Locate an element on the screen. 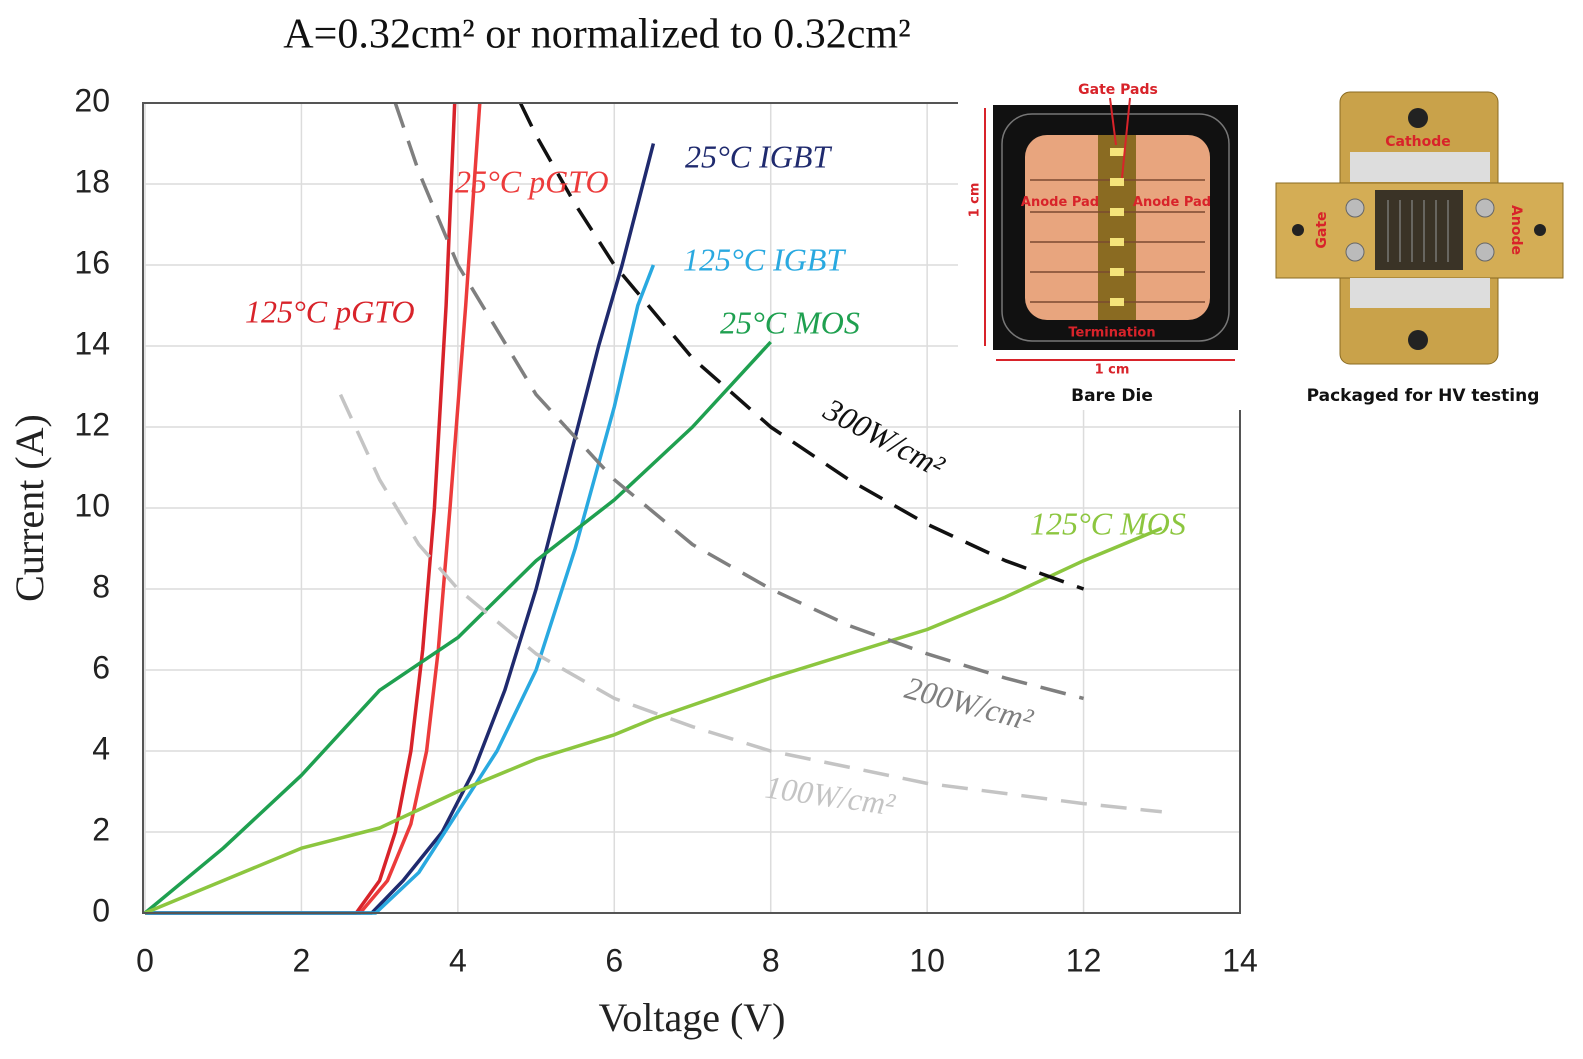  y-tick-label: 10 is located at coordinates (92, 505).